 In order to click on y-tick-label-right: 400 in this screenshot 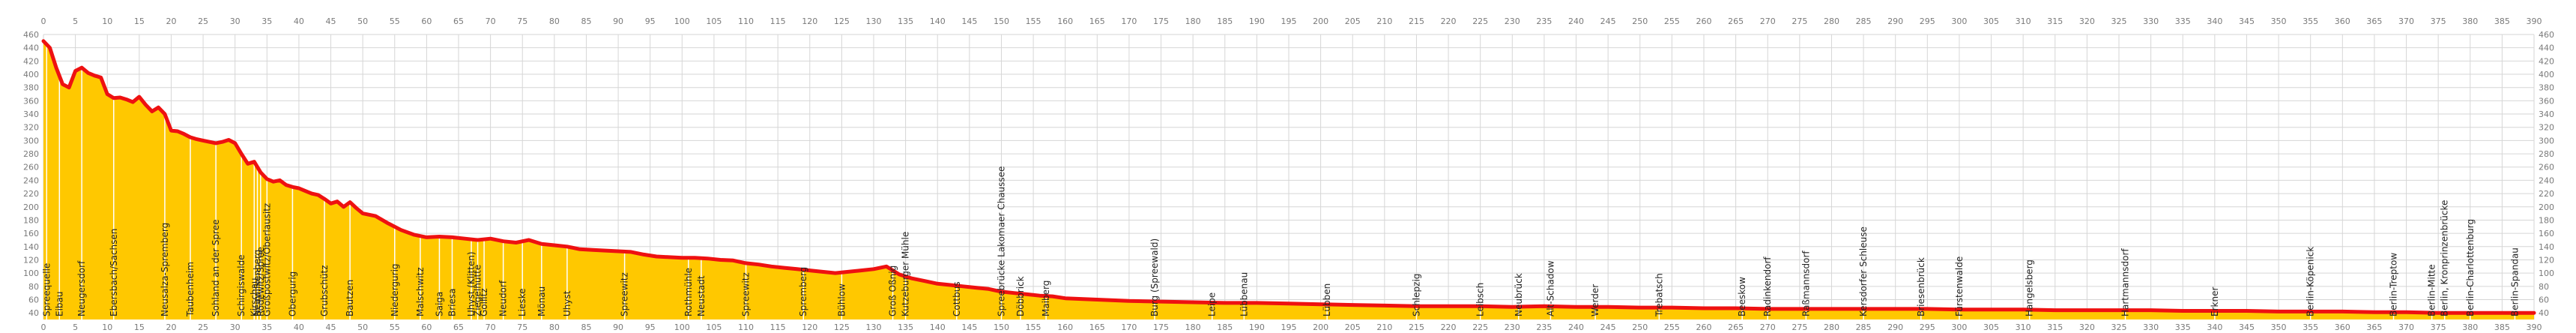, I will do `click(2546, 75)`.